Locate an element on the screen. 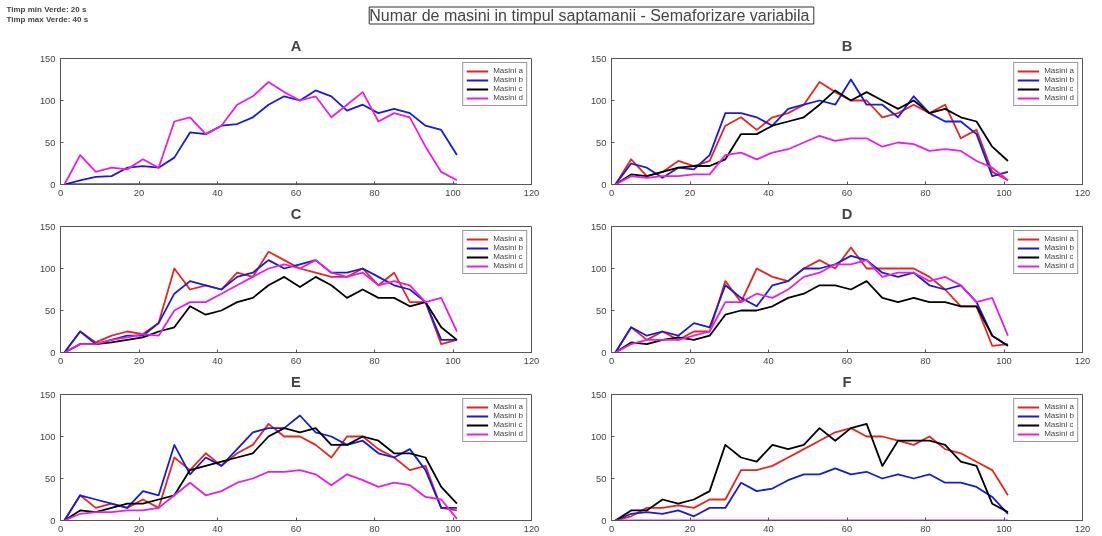 This screenshot has width=1102, height=536. chart-title: B is located at coordinates (847, 45).